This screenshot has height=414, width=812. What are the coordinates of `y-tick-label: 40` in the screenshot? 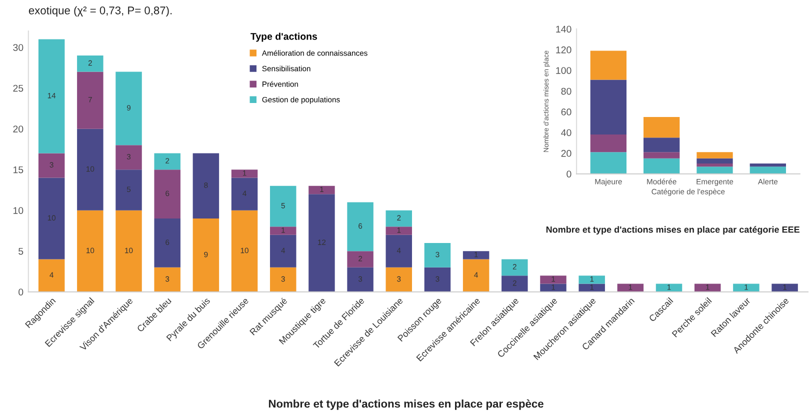 It's located at (566, 132).